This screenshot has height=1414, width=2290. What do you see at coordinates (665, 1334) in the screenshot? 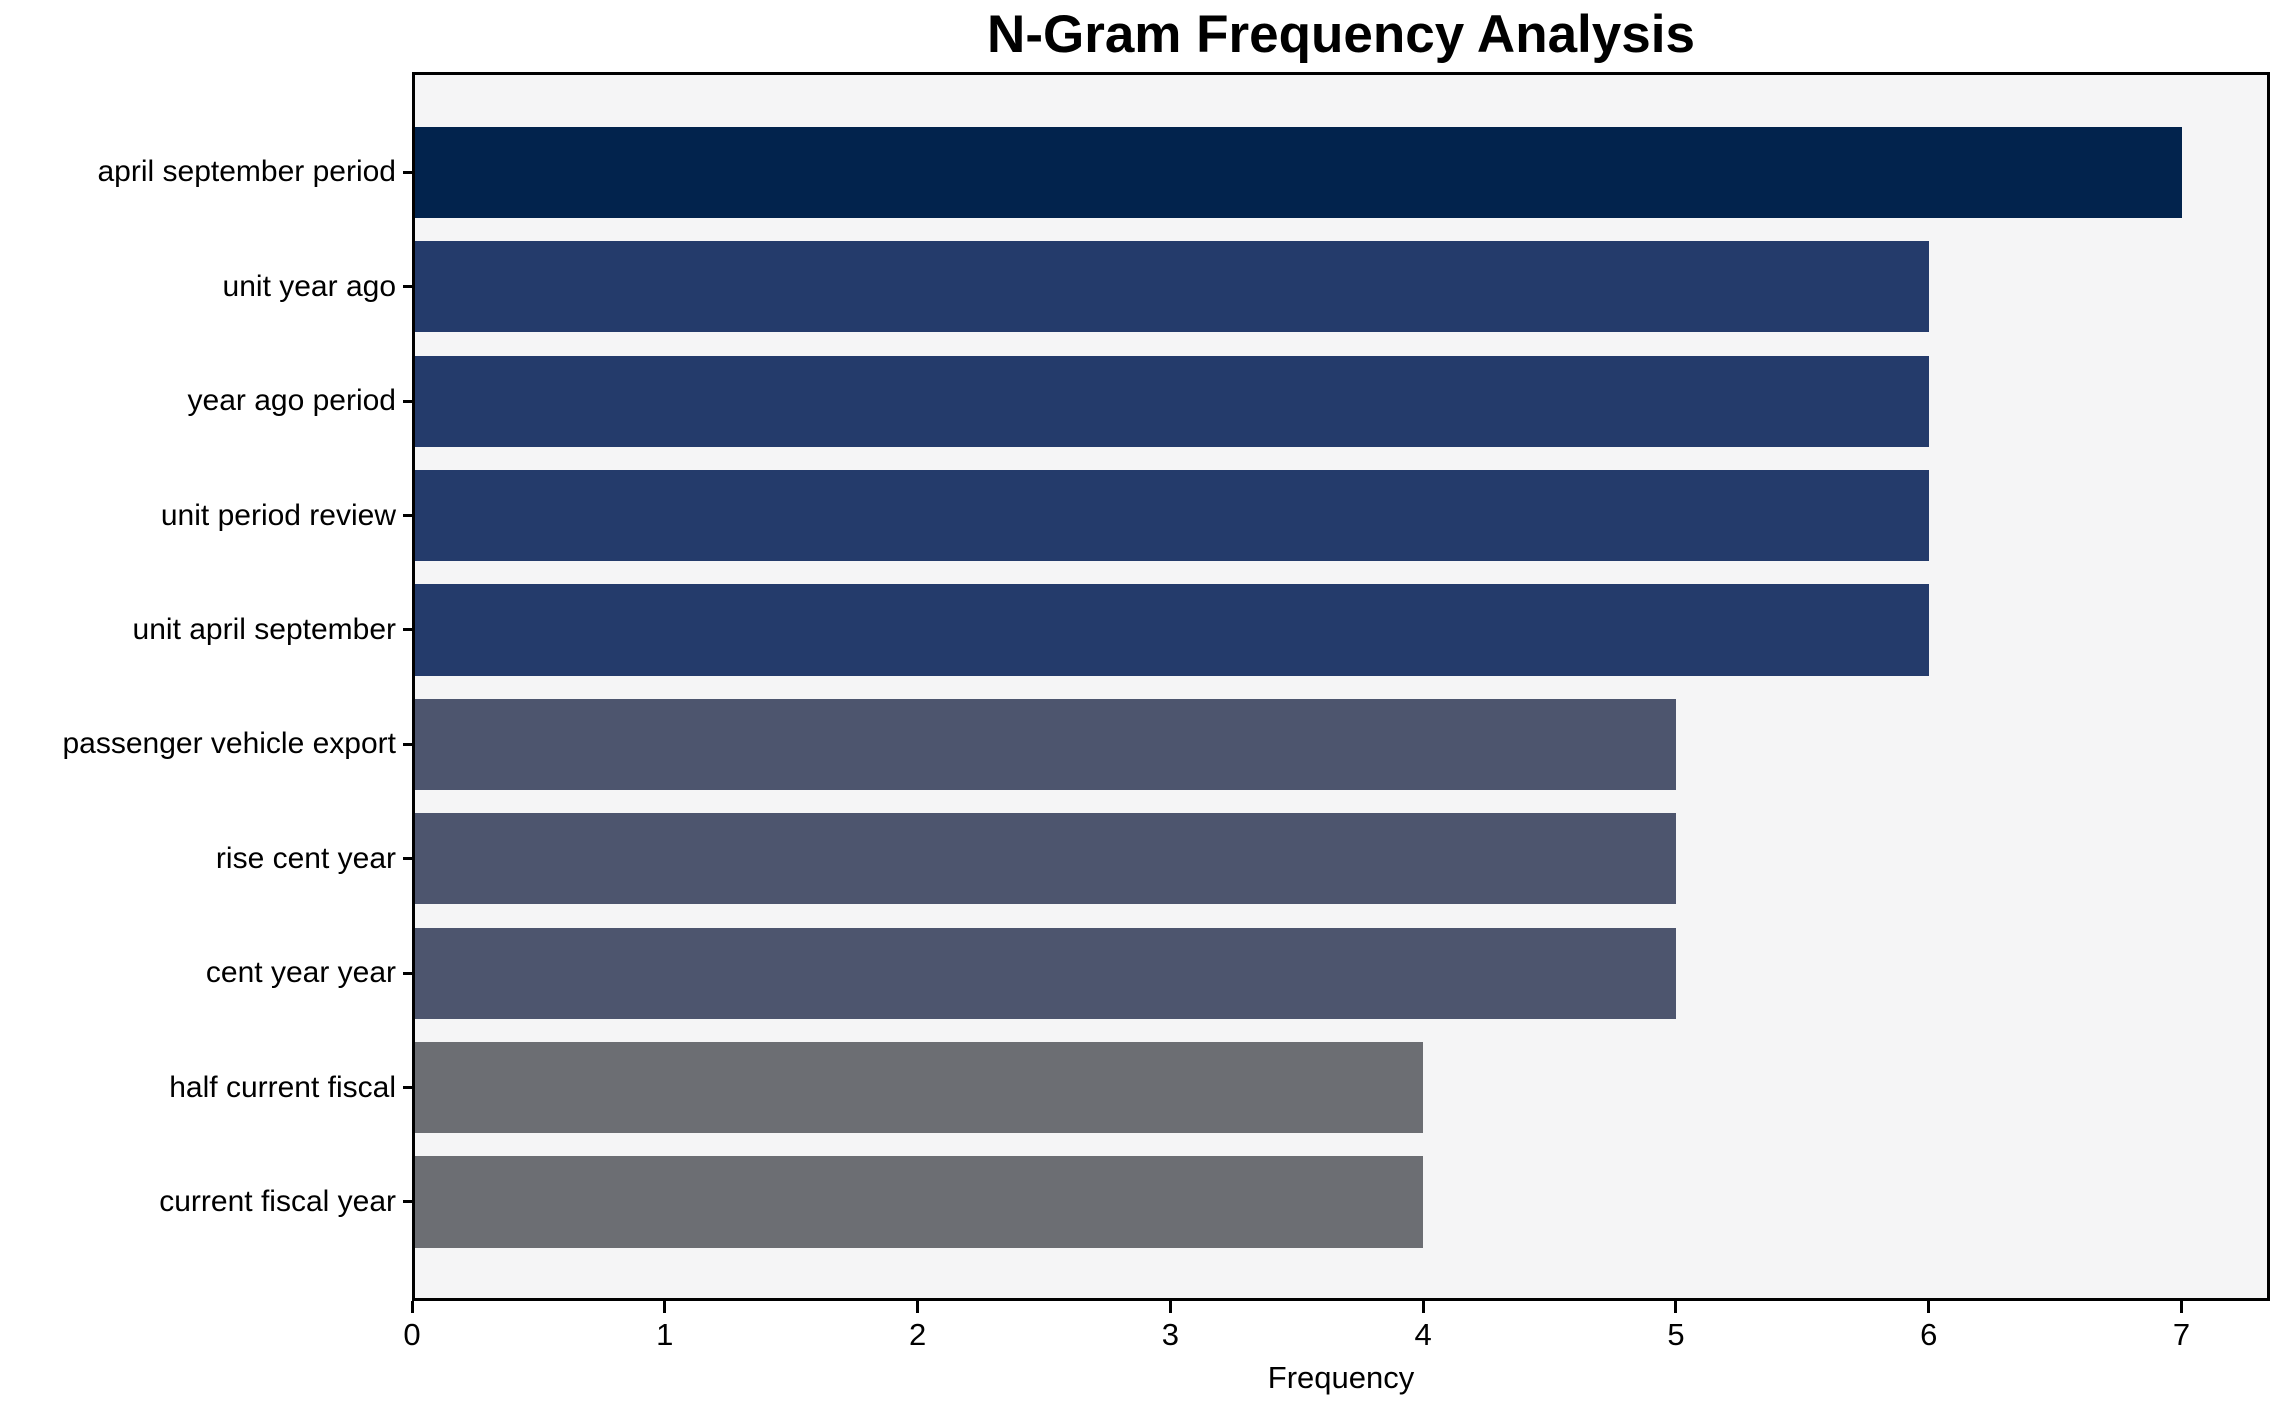
I see `x-tick-label: 1` at bounding box center [665, 1334].